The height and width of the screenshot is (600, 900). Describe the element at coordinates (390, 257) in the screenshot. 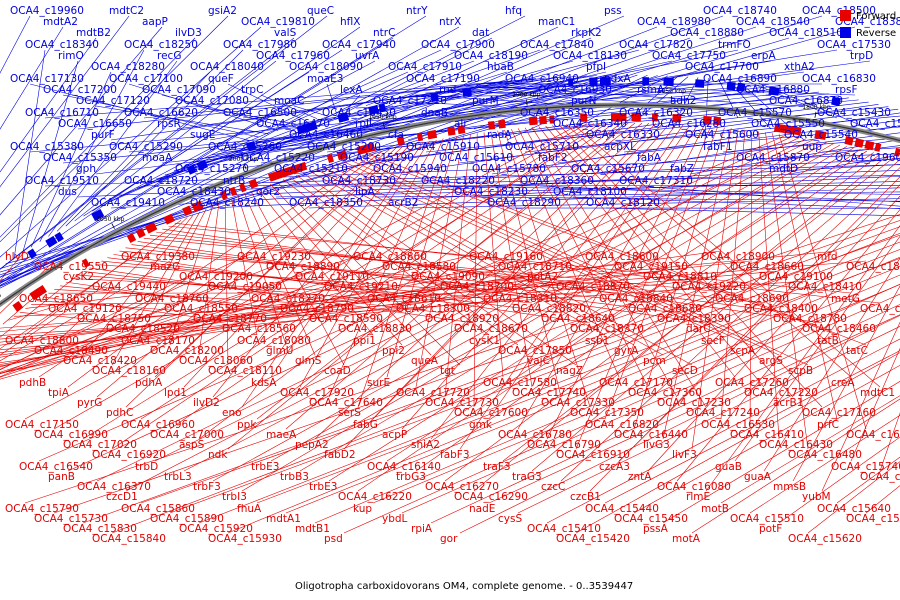

I see `forward-gene-label: OCA4_c18860` at that location.